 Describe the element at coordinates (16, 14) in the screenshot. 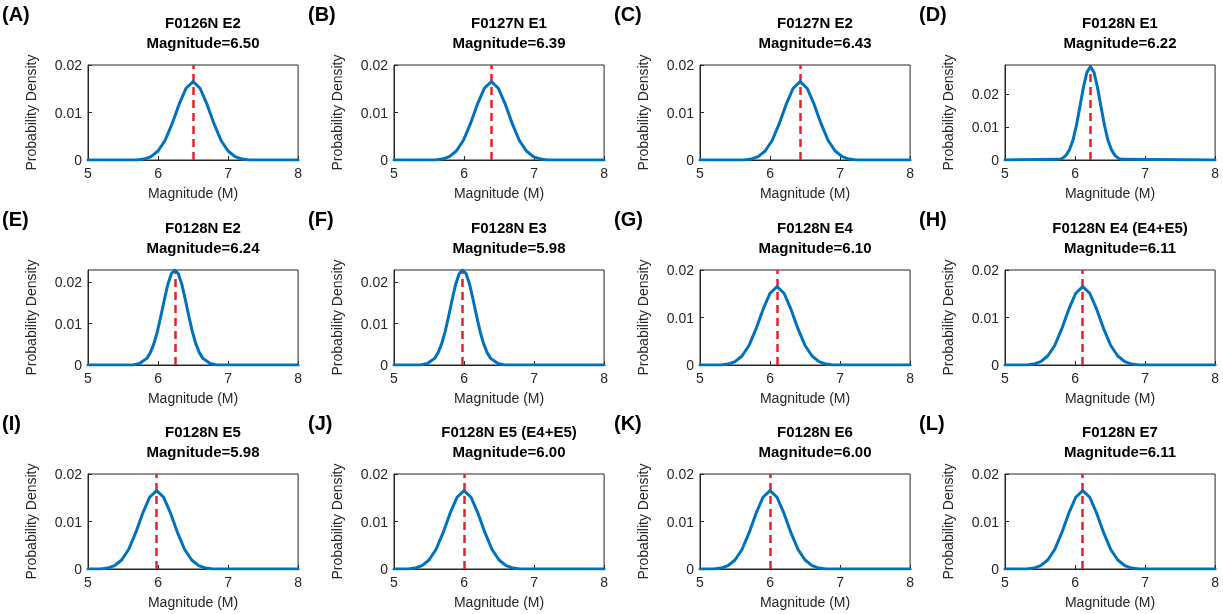

I see `text: (A)` at that location.